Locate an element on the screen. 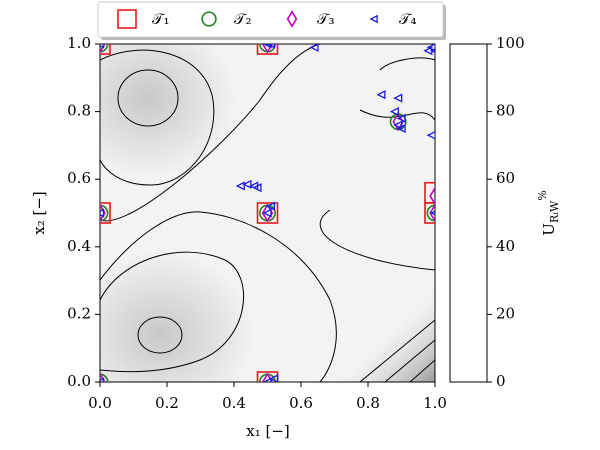 Image resolution: width=600 pixels, height=450 pixels. y-axis-label: x₂ [−] is located at coordinates (39, 213).